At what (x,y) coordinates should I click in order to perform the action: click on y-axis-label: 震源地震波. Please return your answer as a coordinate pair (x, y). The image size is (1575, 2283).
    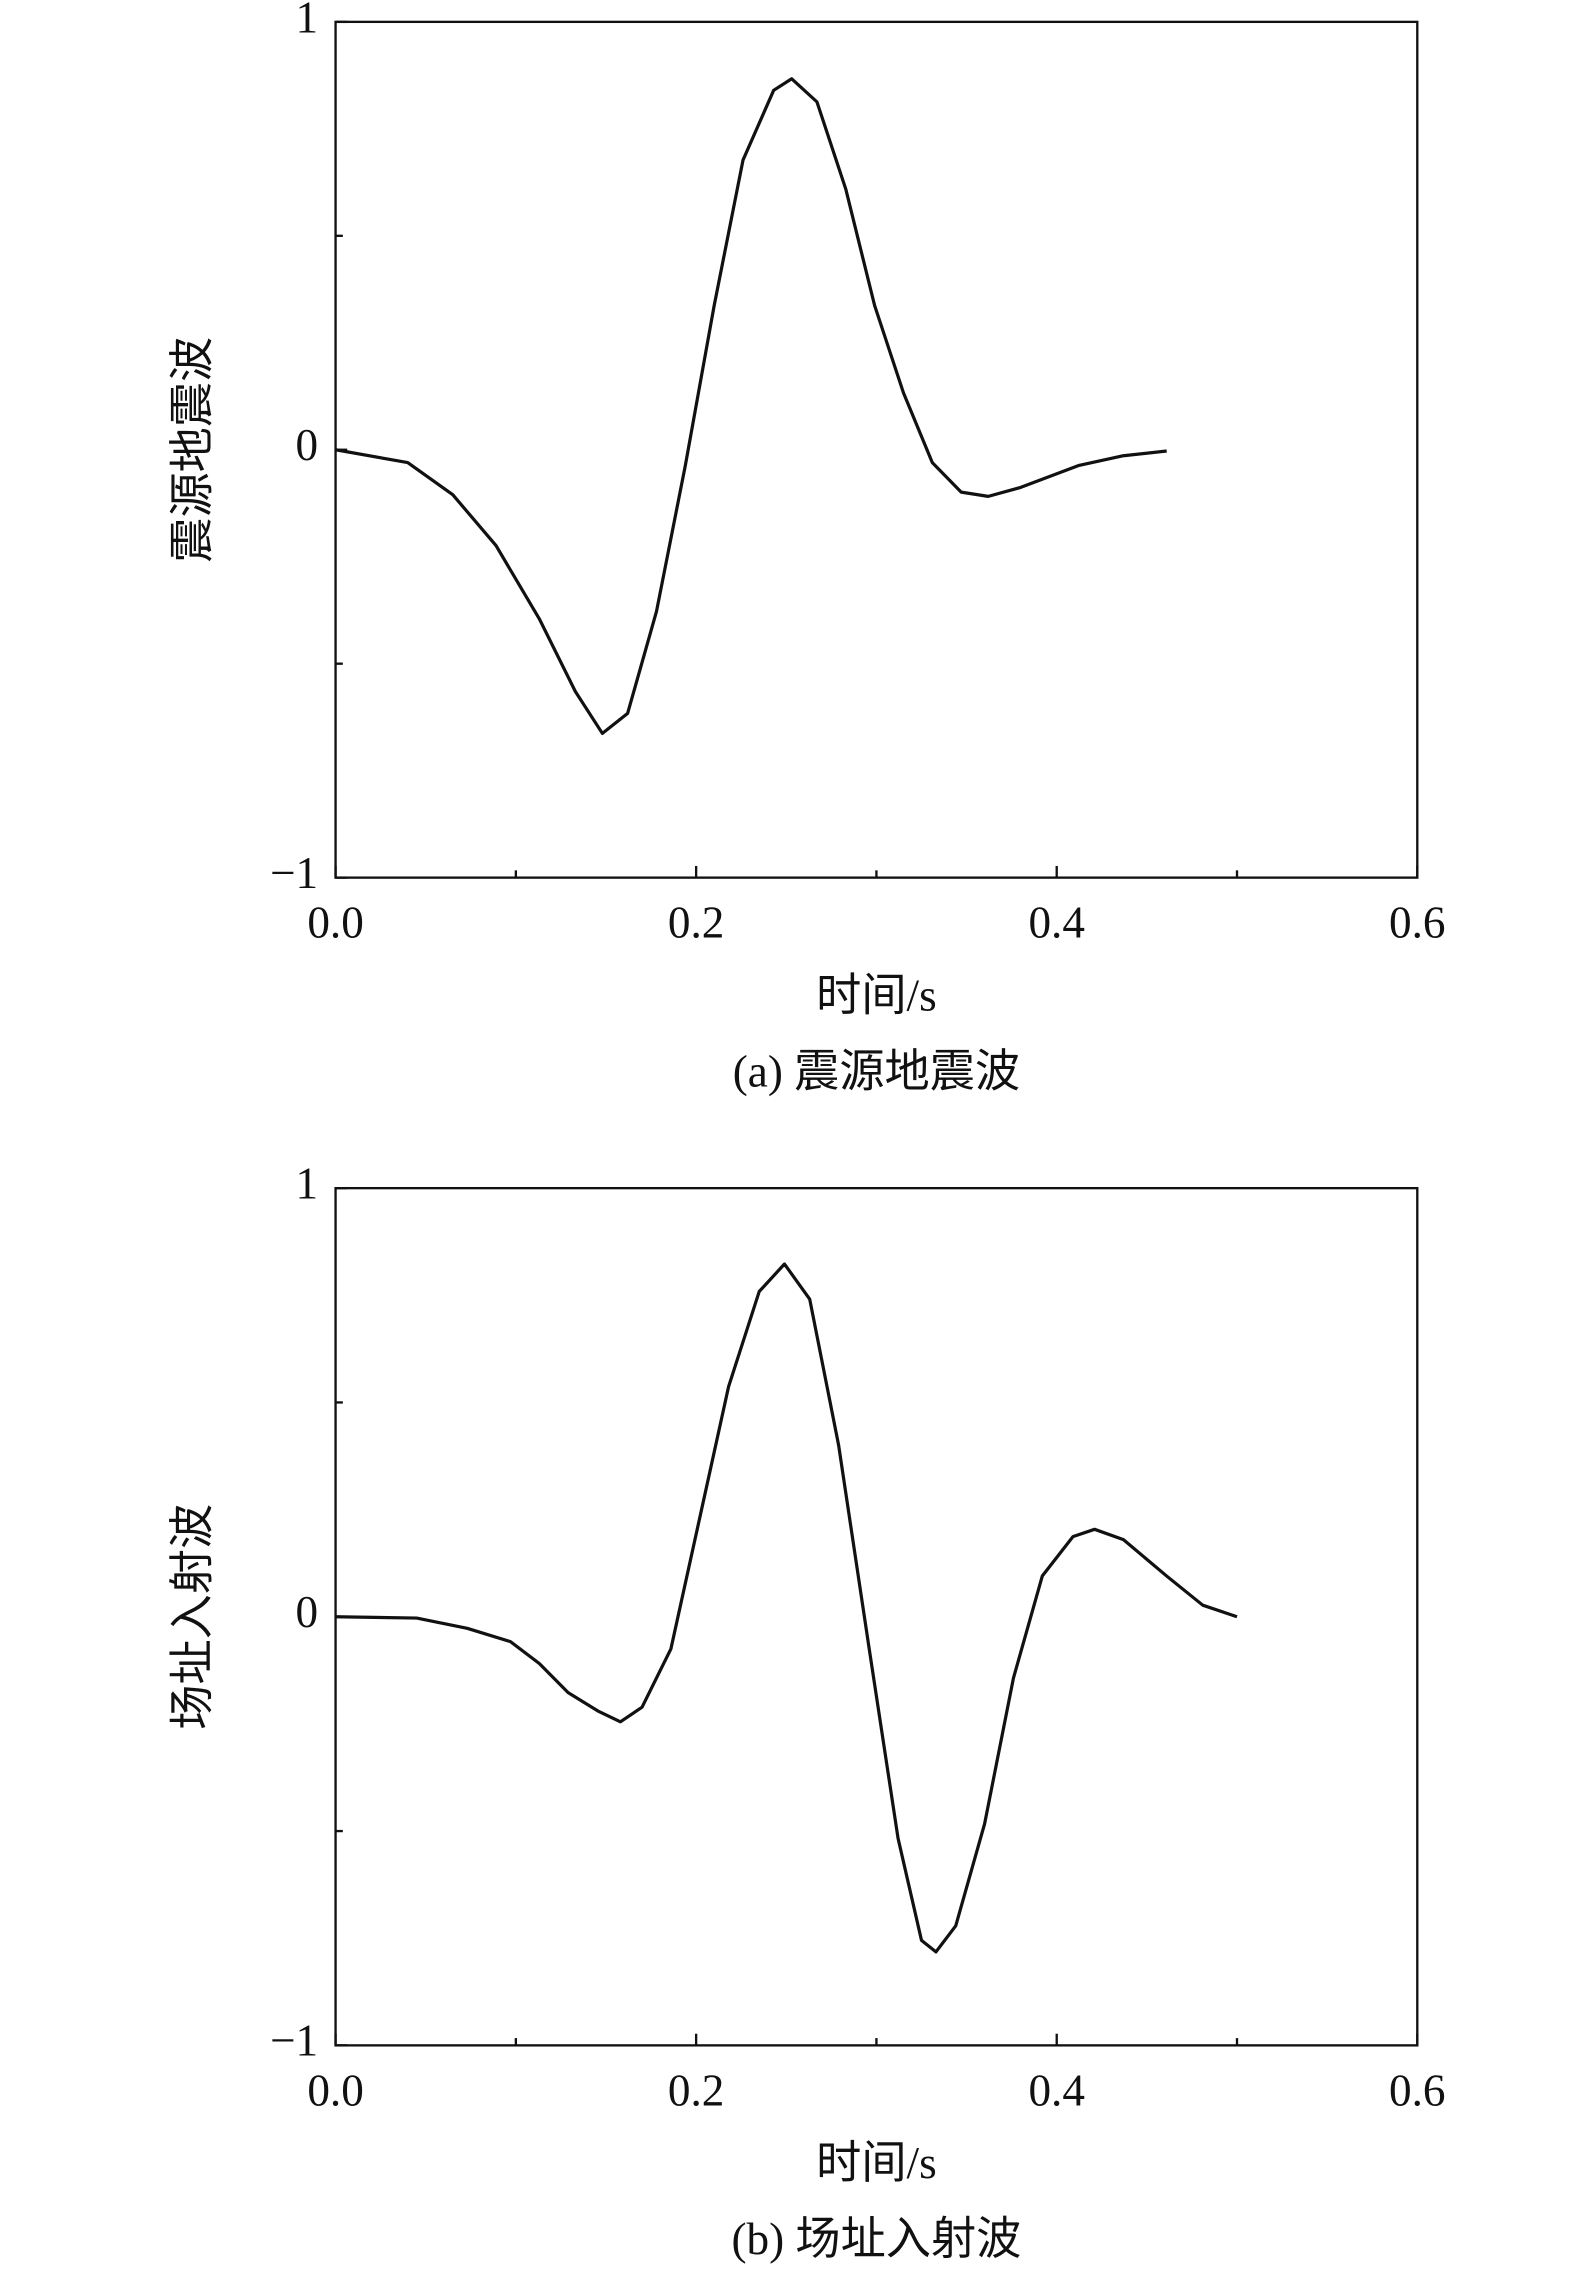
    Looking at the image, I should click on (192, 450).